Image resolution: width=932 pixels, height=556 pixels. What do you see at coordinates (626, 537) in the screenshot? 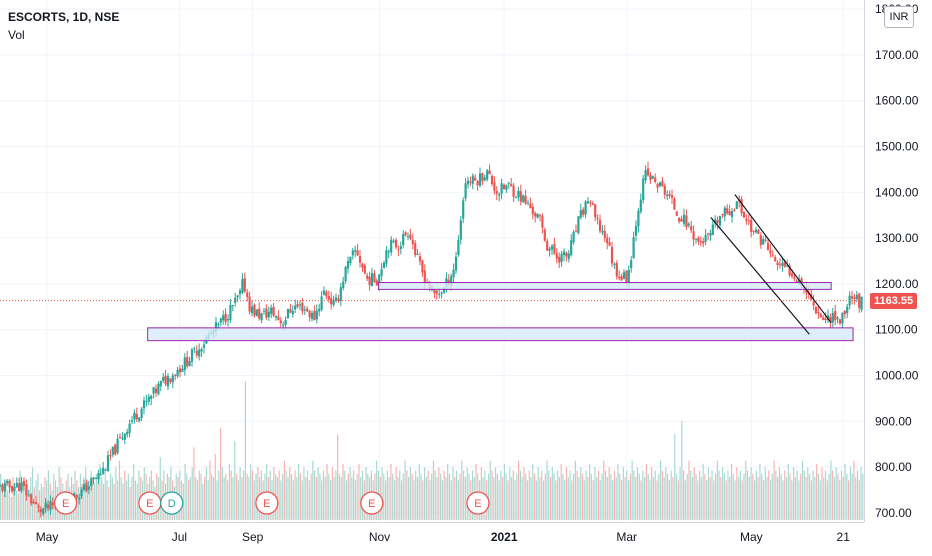
I see `time-tick-label: Mar` at bounding box center [626, 537].